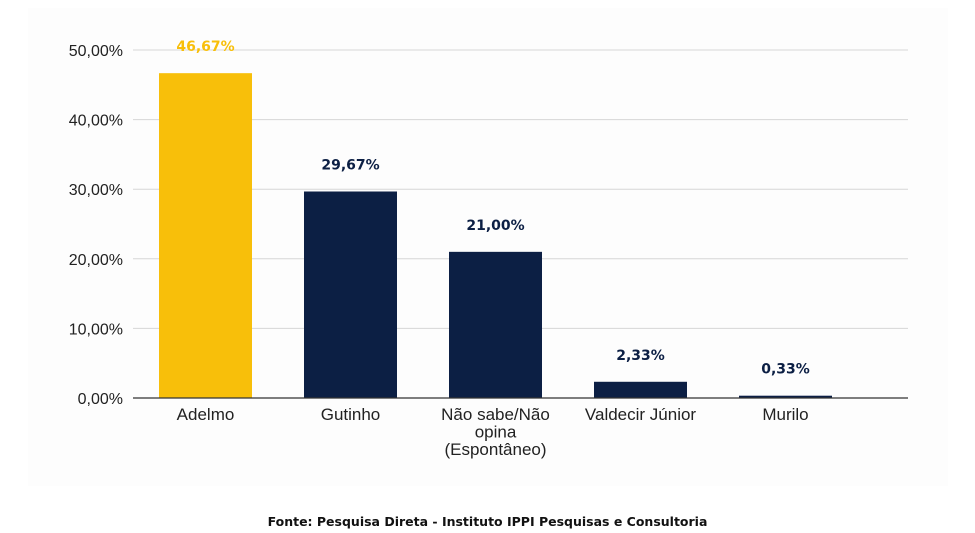  What do you see at coordinates (785, 370) in the screenshot?
I see `data-label: 0,33%` at bounding box center [785, 370].